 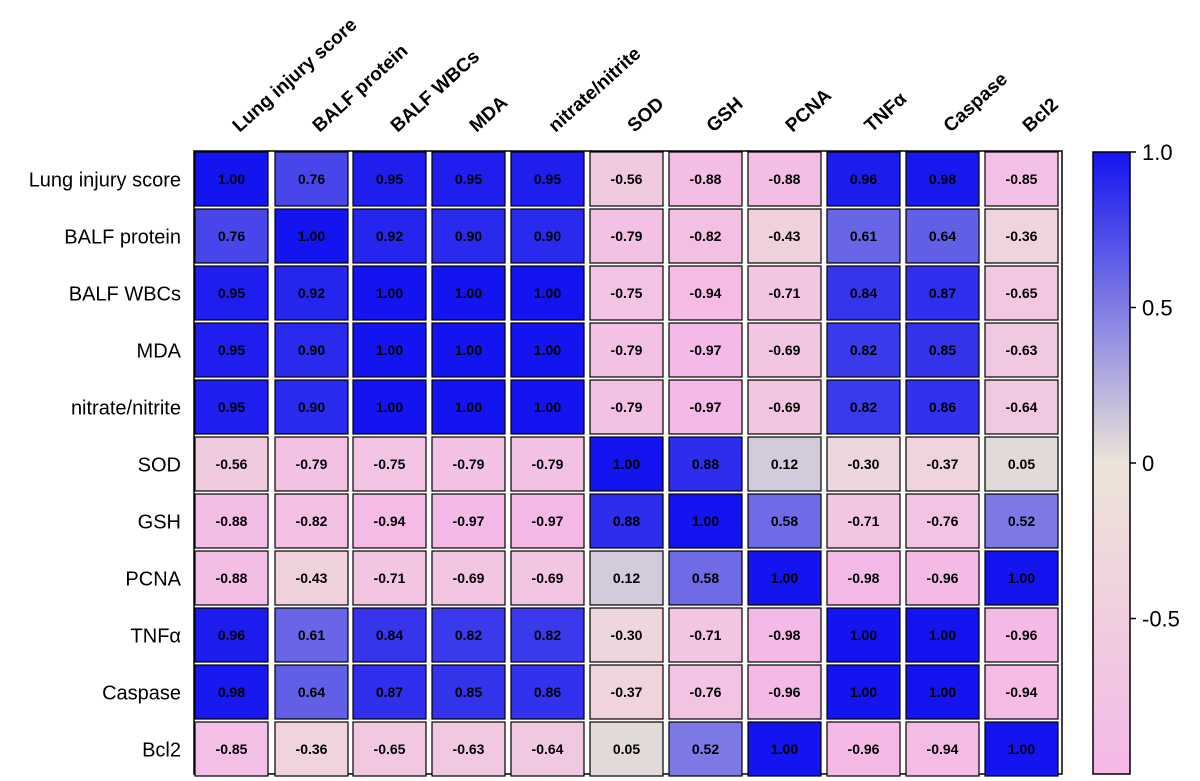 What do you see at coordinates (231, 236) in the screenshot?
I see `cell-value-label: 0.76` at bounding box center [231, 236].